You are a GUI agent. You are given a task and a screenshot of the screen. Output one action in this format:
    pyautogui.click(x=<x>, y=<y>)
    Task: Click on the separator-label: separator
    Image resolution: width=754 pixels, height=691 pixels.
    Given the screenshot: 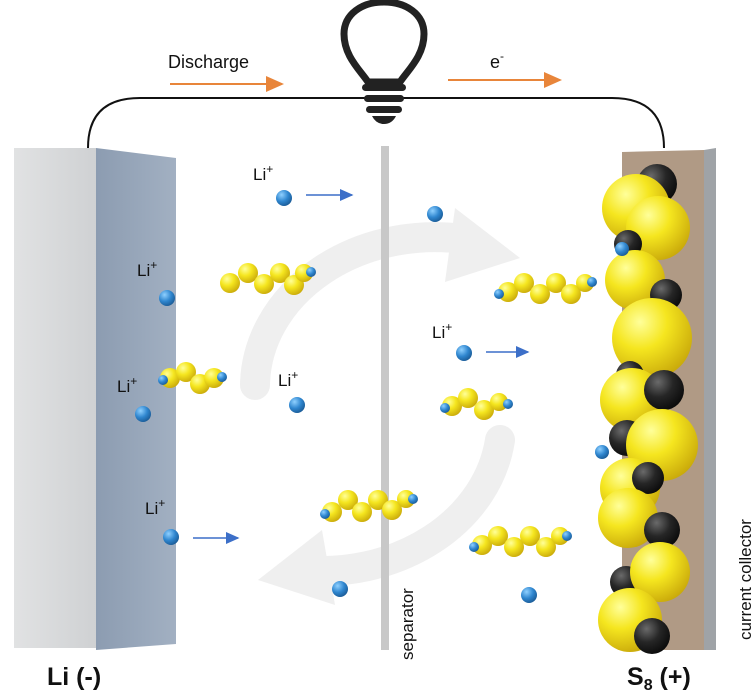 What is the action you would take?
    pyautogui.click(x=407, y=624)
    